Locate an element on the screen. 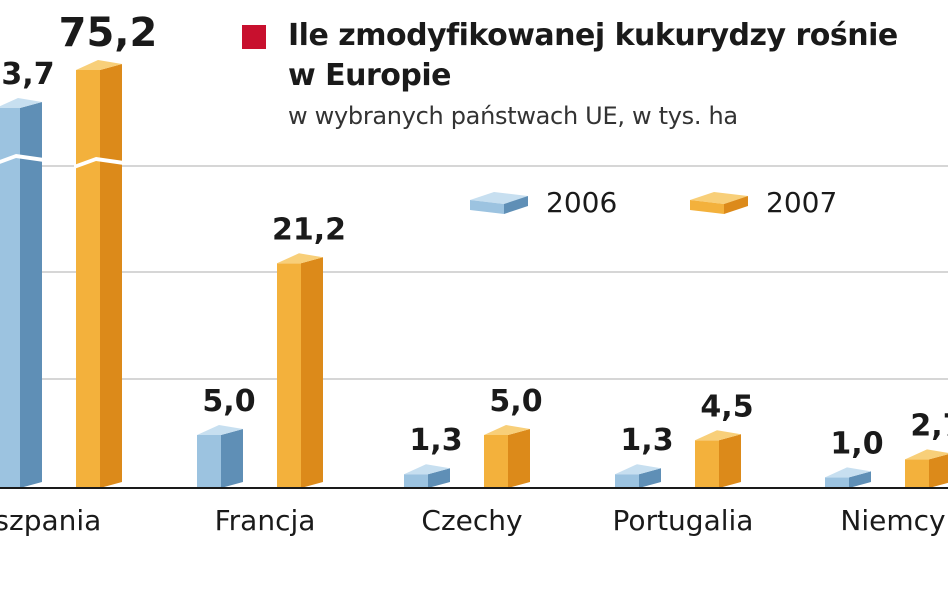 Image resolution: width=948 pixels, height=593 pixels. bar-francja-2006 is located at coordinates (220, 456).